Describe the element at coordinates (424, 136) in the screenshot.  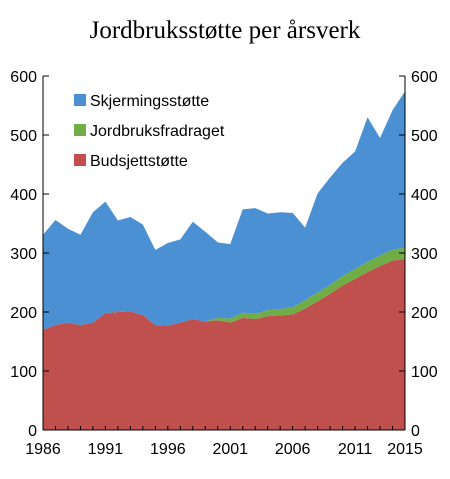
I see `y-tick-label-right: 500` at that location.